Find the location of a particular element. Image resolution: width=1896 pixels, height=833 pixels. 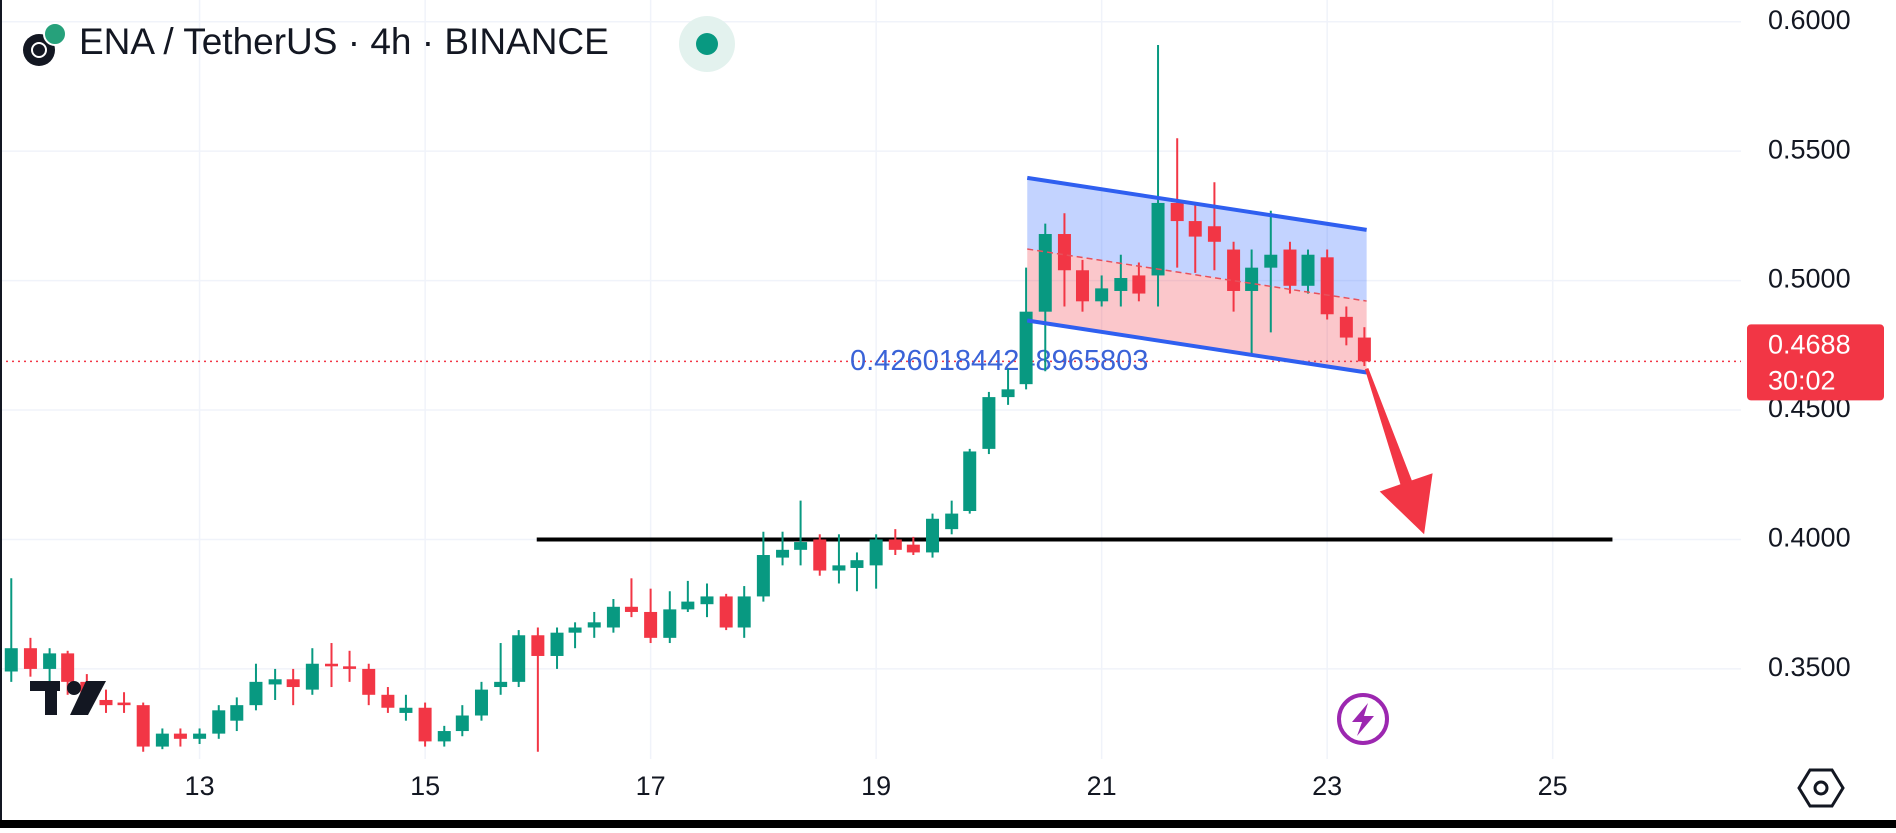

lightning-button is located at coordinates (1363, 719).